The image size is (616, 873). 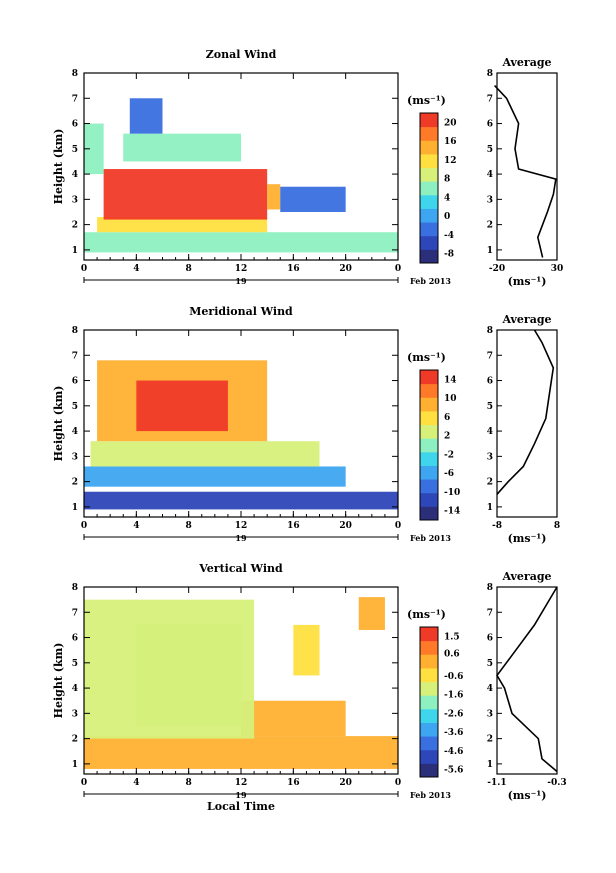 I want to click on month-label: Feb 2013, so click(x=430, y=538).